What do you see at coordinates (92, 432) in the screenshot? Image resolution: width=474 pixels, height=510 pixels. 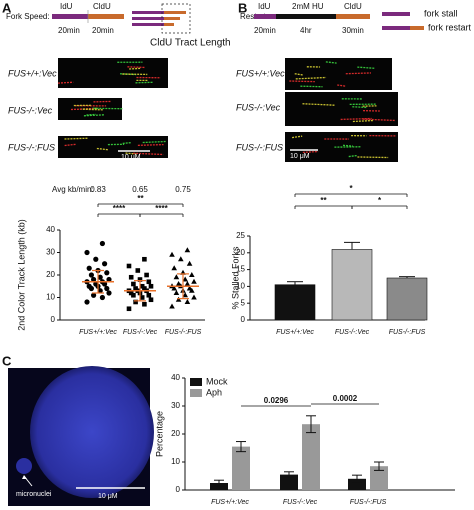 I see `nucleus` at bounding box center [92, 432].